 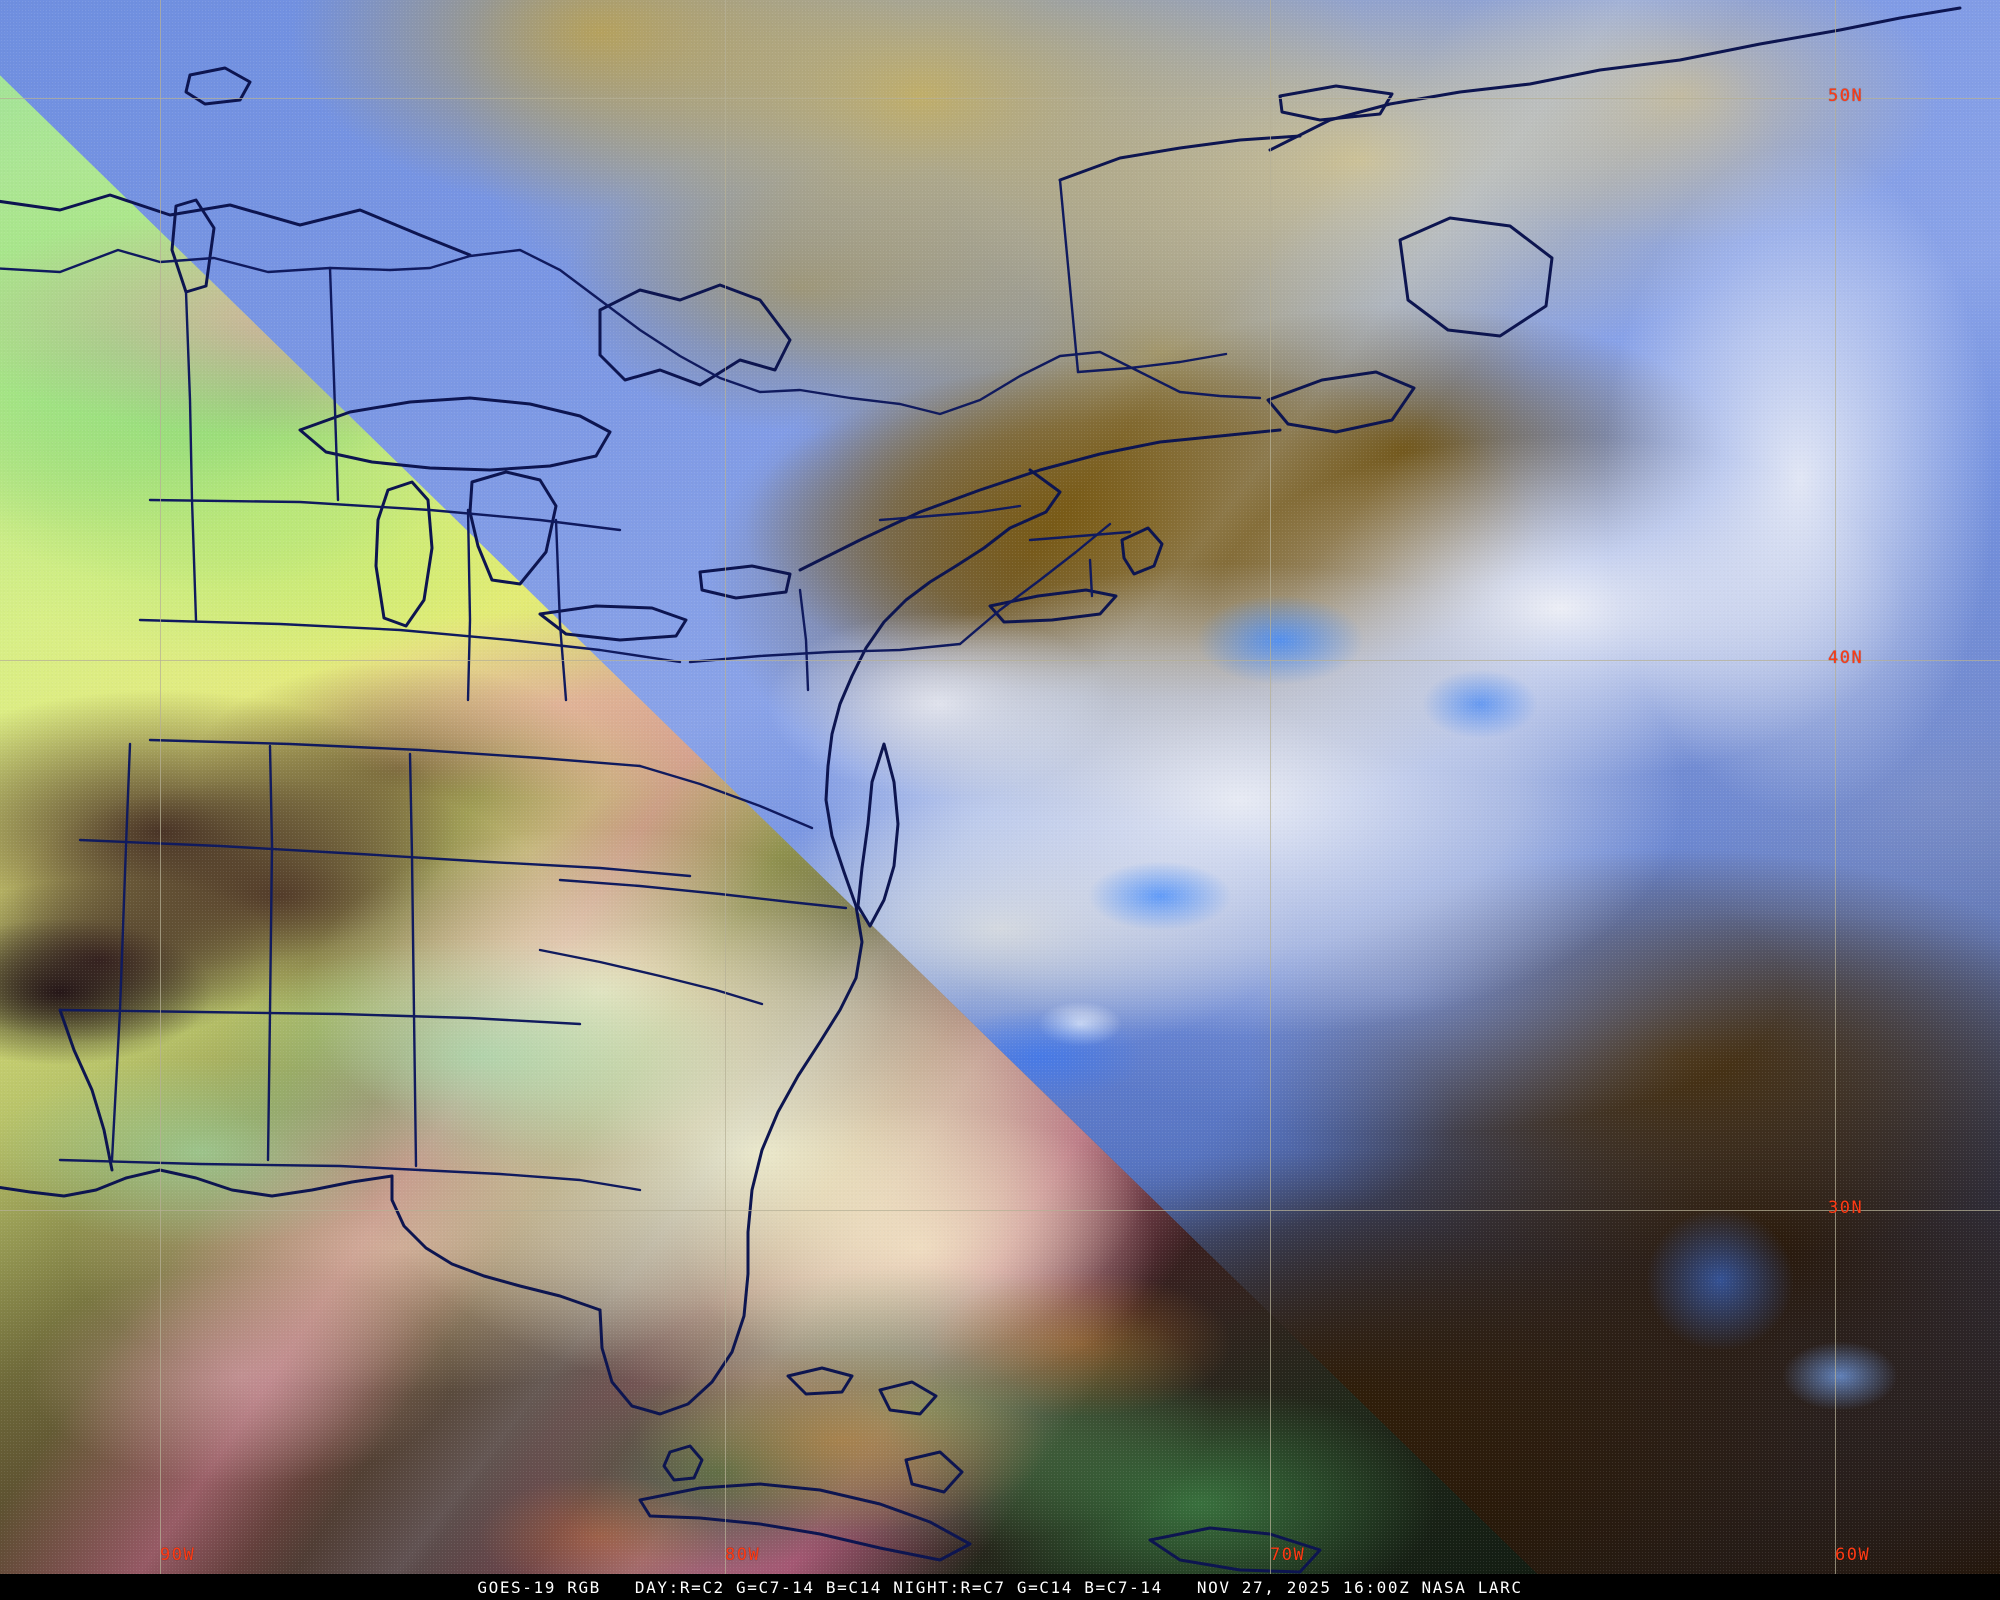 What do you see at coordinates (1359, 1587) in the screenshot?
I see `caption-timestamp: NOV 27, 2025 16:00Z NASA LARC` at bounding box center [1359, 1587].